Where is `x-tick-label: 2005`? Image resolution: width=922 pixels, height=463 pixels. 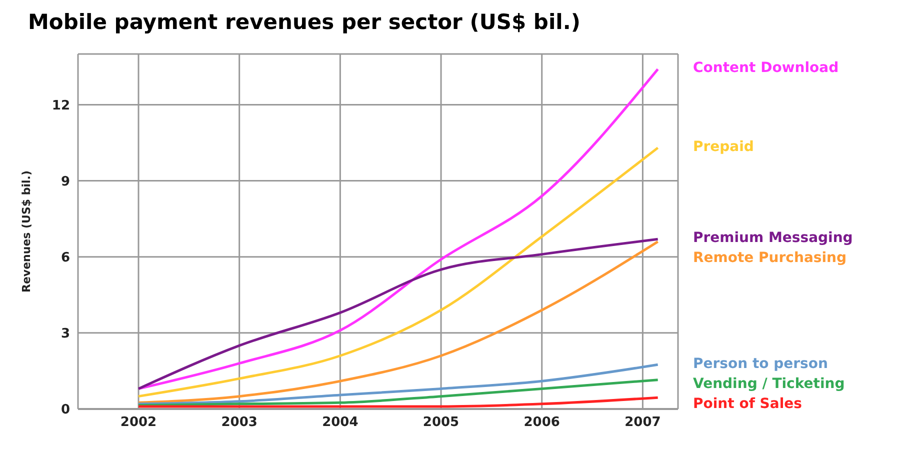
x-tick-label: 2005 is located at coordinates (441, 422).